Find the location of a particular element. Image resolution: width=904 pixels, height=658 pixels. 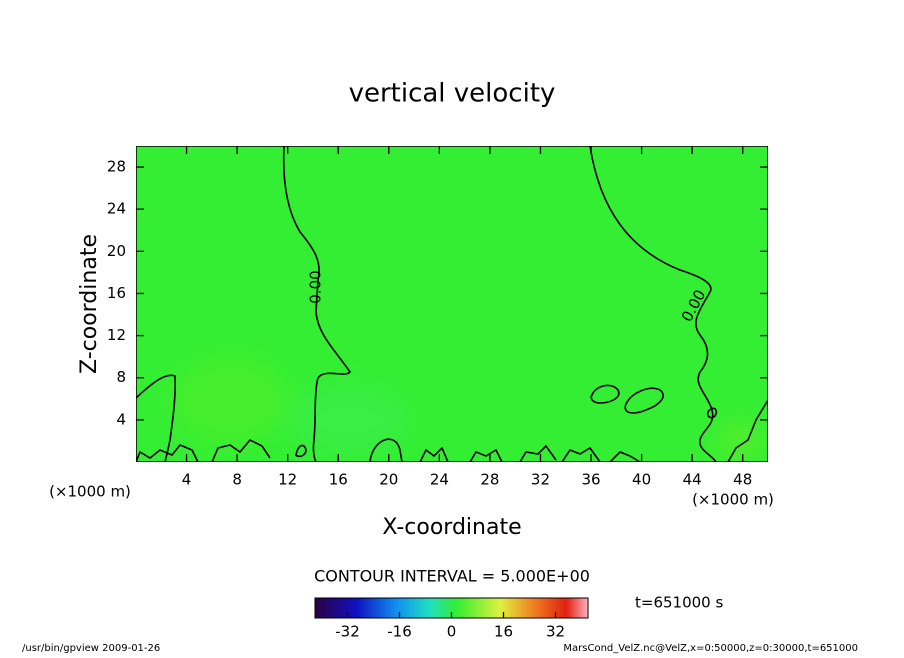

x-tick-label: 48 is located at coordinates (742, 480).